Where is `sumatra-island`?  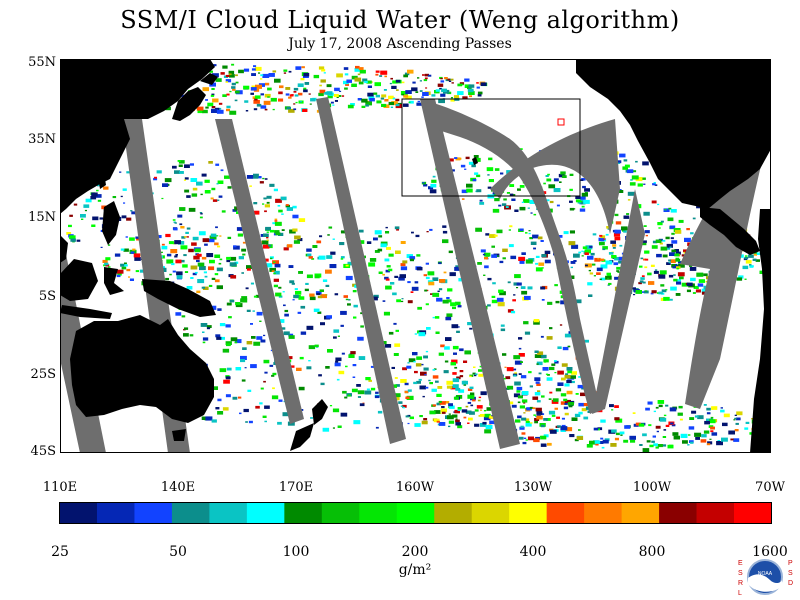 sumatra-island is located at coordinates (64, 249).